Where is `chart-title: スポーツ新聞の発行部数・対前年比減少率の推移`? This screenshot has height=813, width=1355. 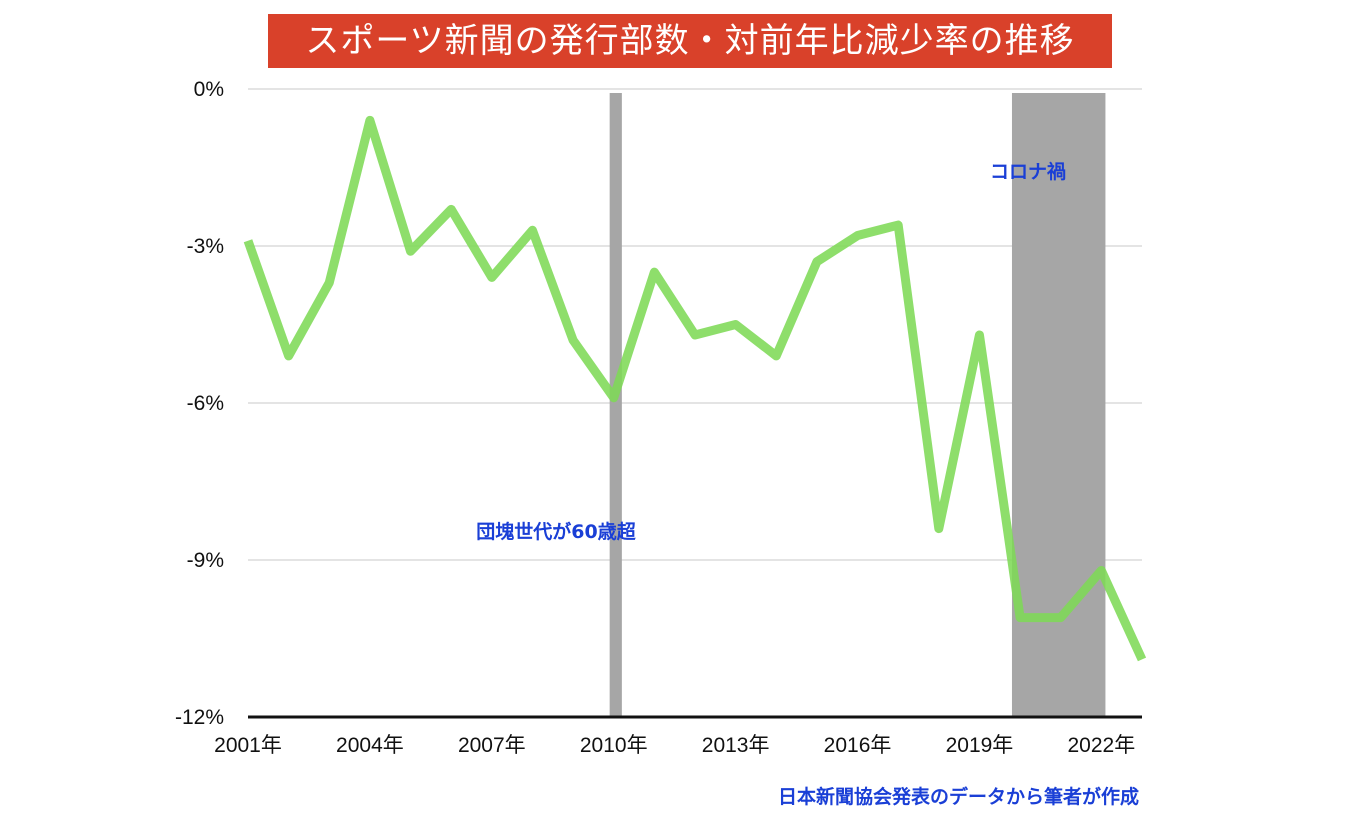
chart-title: スポーツ新聞の発行部数・対前年比減少率の推移 is located at coordinates (690, 41).